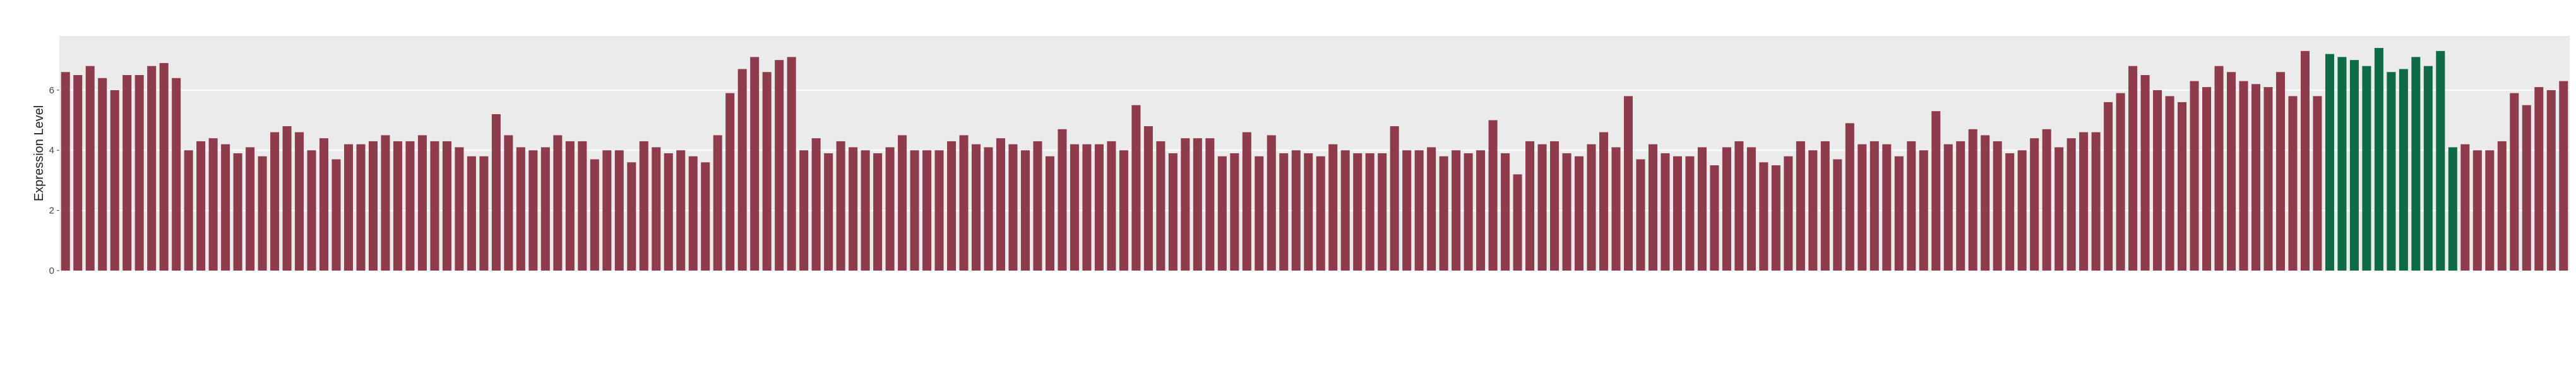 The height and width of the screenshot is (369, 2576). I want to click on y-axis-label: Expression Level, so click(39, 153).